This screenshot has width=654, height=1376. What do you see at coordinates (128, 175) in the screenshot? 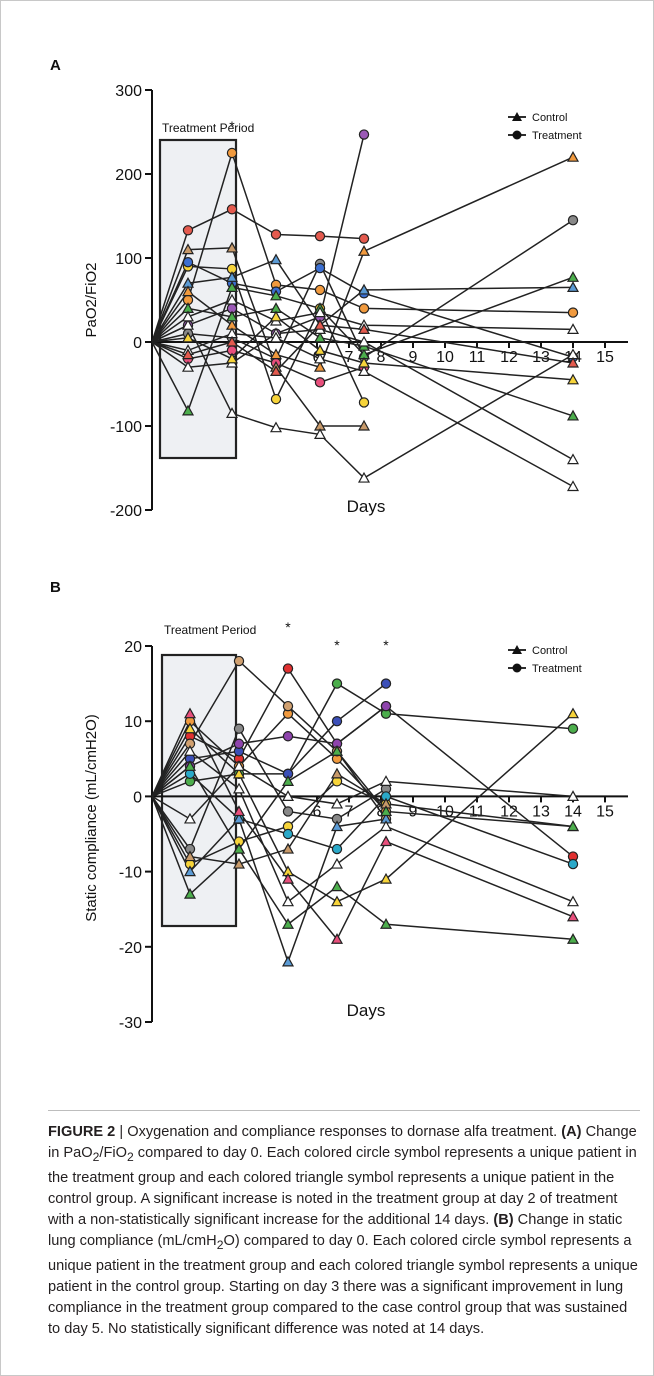
I see `y-tick-label: 200` at bounding box center [128, 175].